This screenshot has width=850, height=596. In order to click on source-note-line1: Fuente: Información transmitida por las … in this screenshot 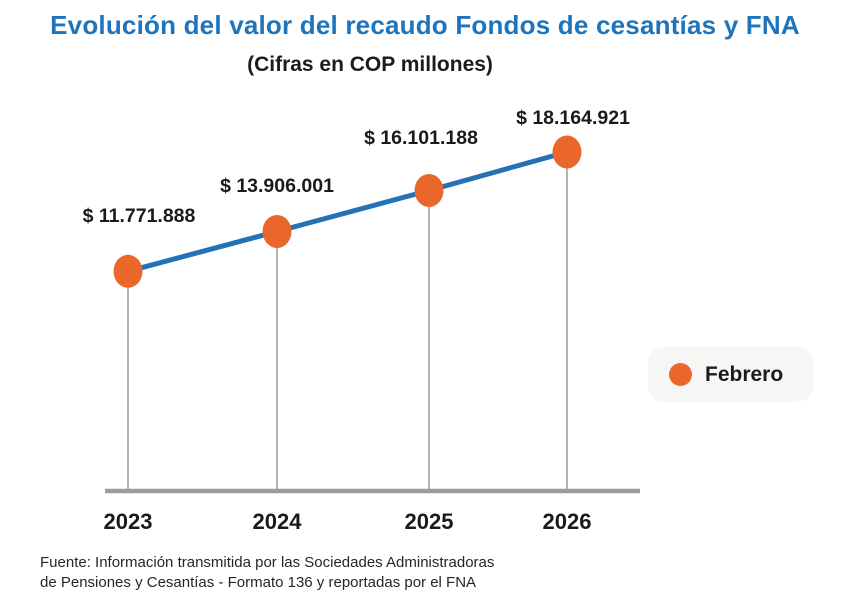, I will do `click(267, 562)`.